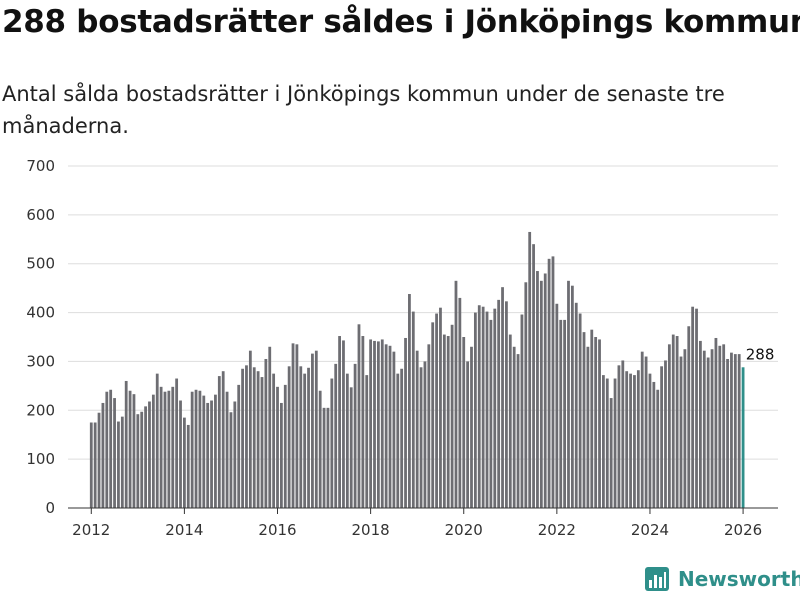  I want to click on y-tick-label: 200, so click(40, 410).